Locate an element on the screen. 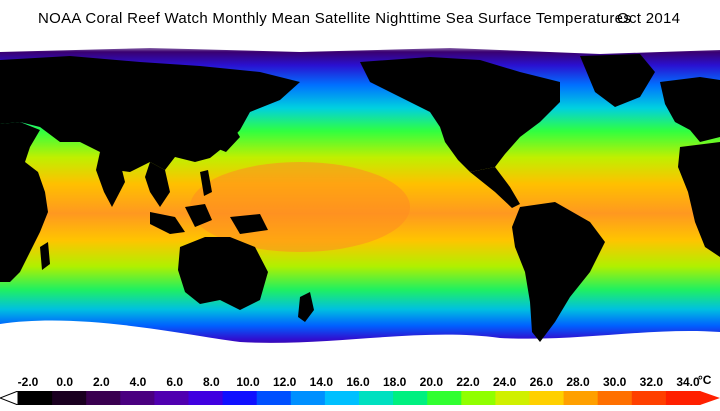 This screenshot has height=411, width=720. arctic-ice is located at coordinates (360, 48).